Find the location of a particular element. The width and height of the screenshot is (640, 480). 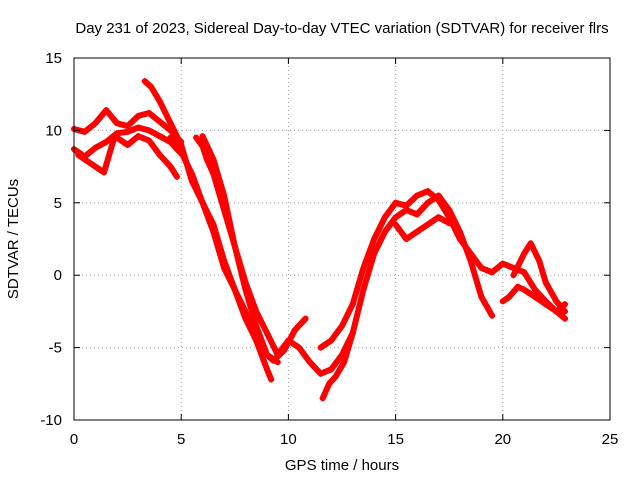

x-tick-label: 5 is located at coordinates (181, 439).